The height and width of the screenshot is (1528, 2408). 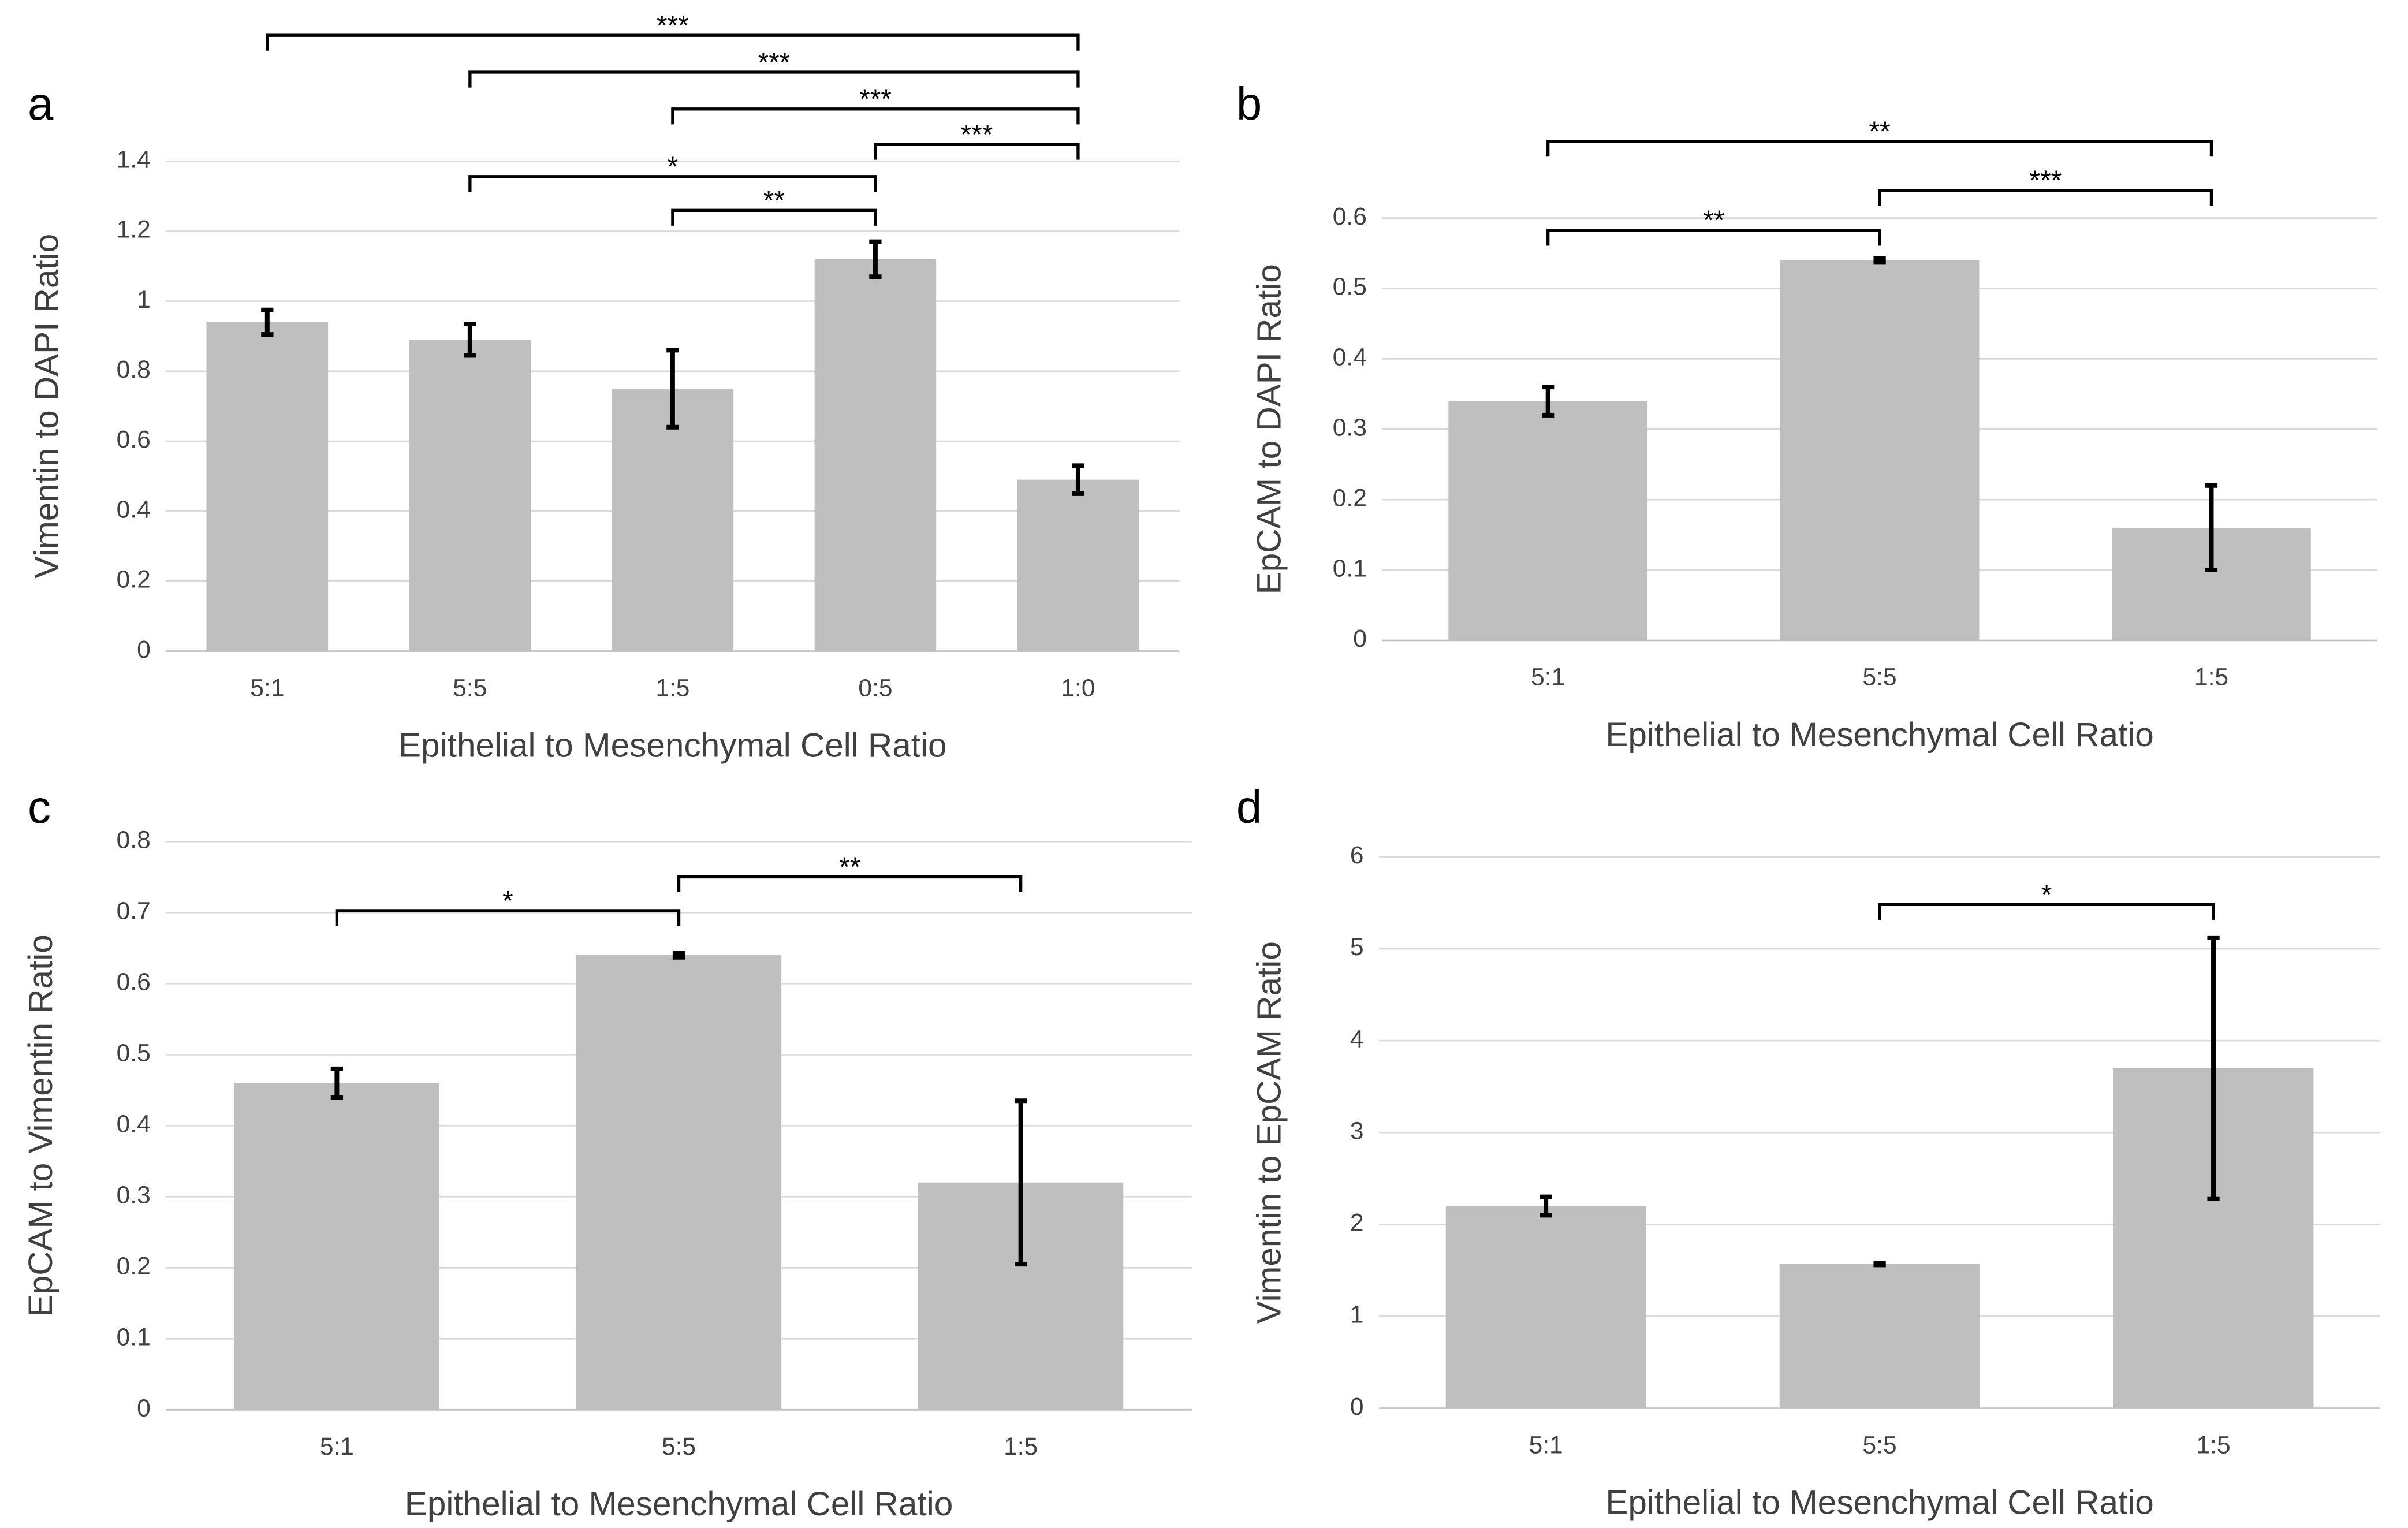 What do you see at coordinates (134, 840) in the screenshot?
I see `y-tick-label: 0.8` at bounding box center [134, 840].